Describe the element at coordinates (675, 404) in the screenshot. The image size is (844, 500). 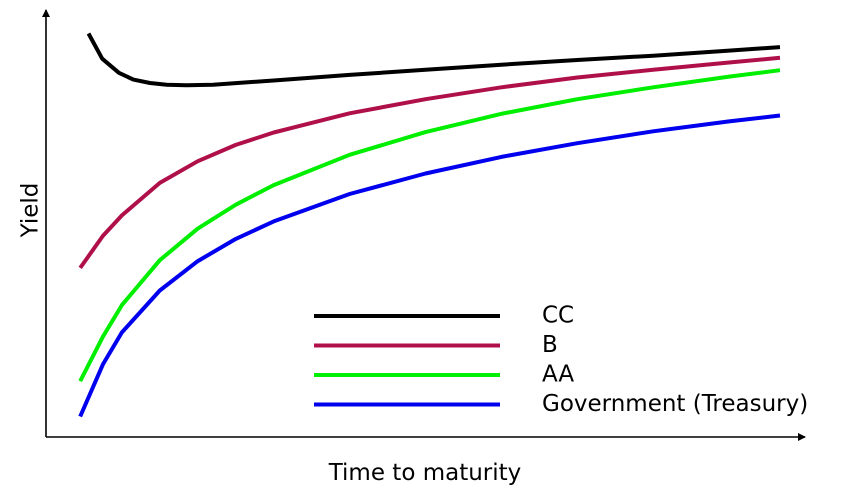
I see `legend-label-government-treasury: Government (Treasury)` at that location.